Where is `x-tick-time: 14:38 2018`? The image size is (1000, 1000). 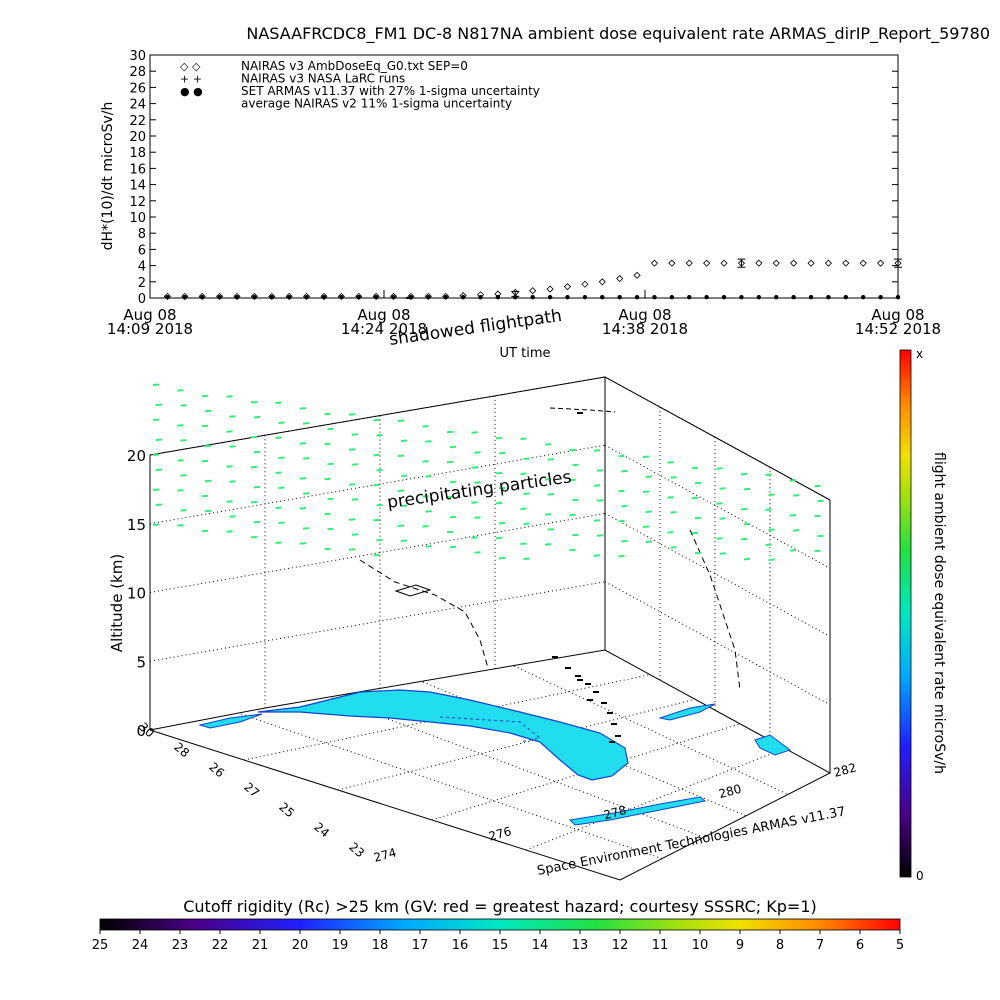 x-tick-time: 14:38 2018 is located at coordinates (645, 329).